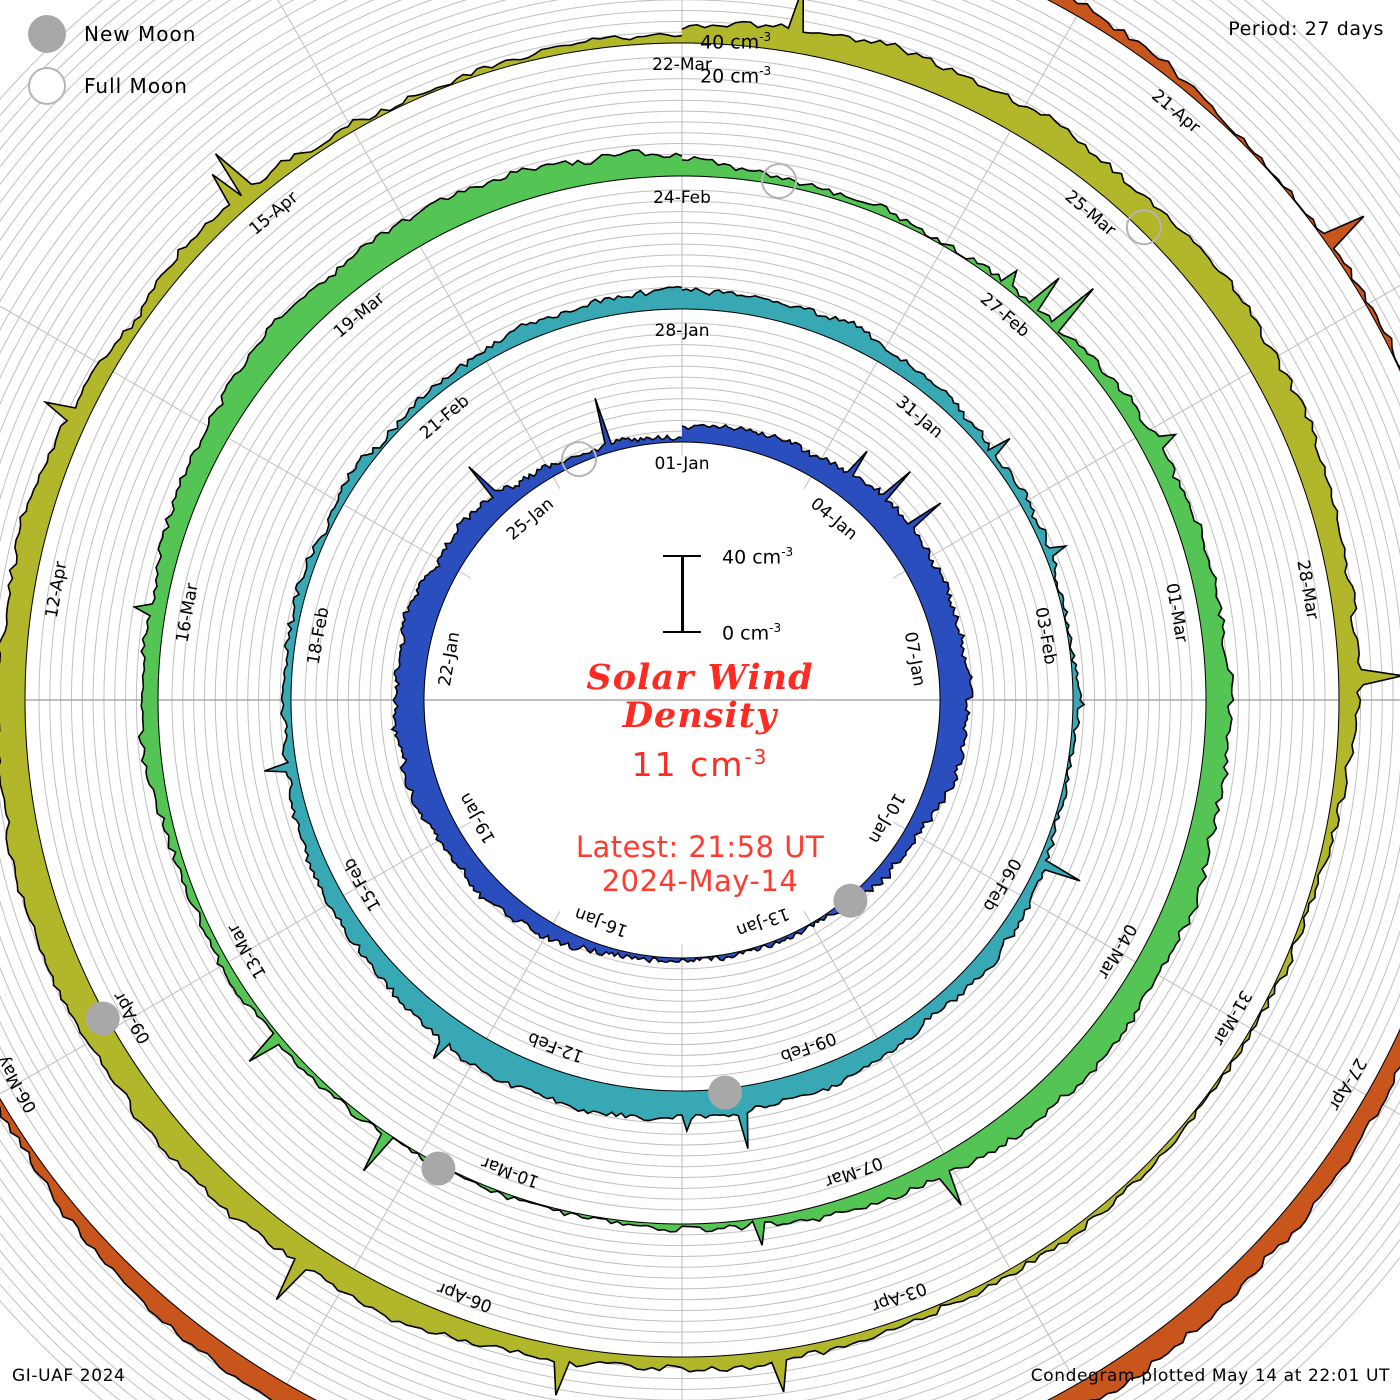 This screenshot has width=1400, height=1400. I want to click on date-label: 13-Jan, so click(762, 922).